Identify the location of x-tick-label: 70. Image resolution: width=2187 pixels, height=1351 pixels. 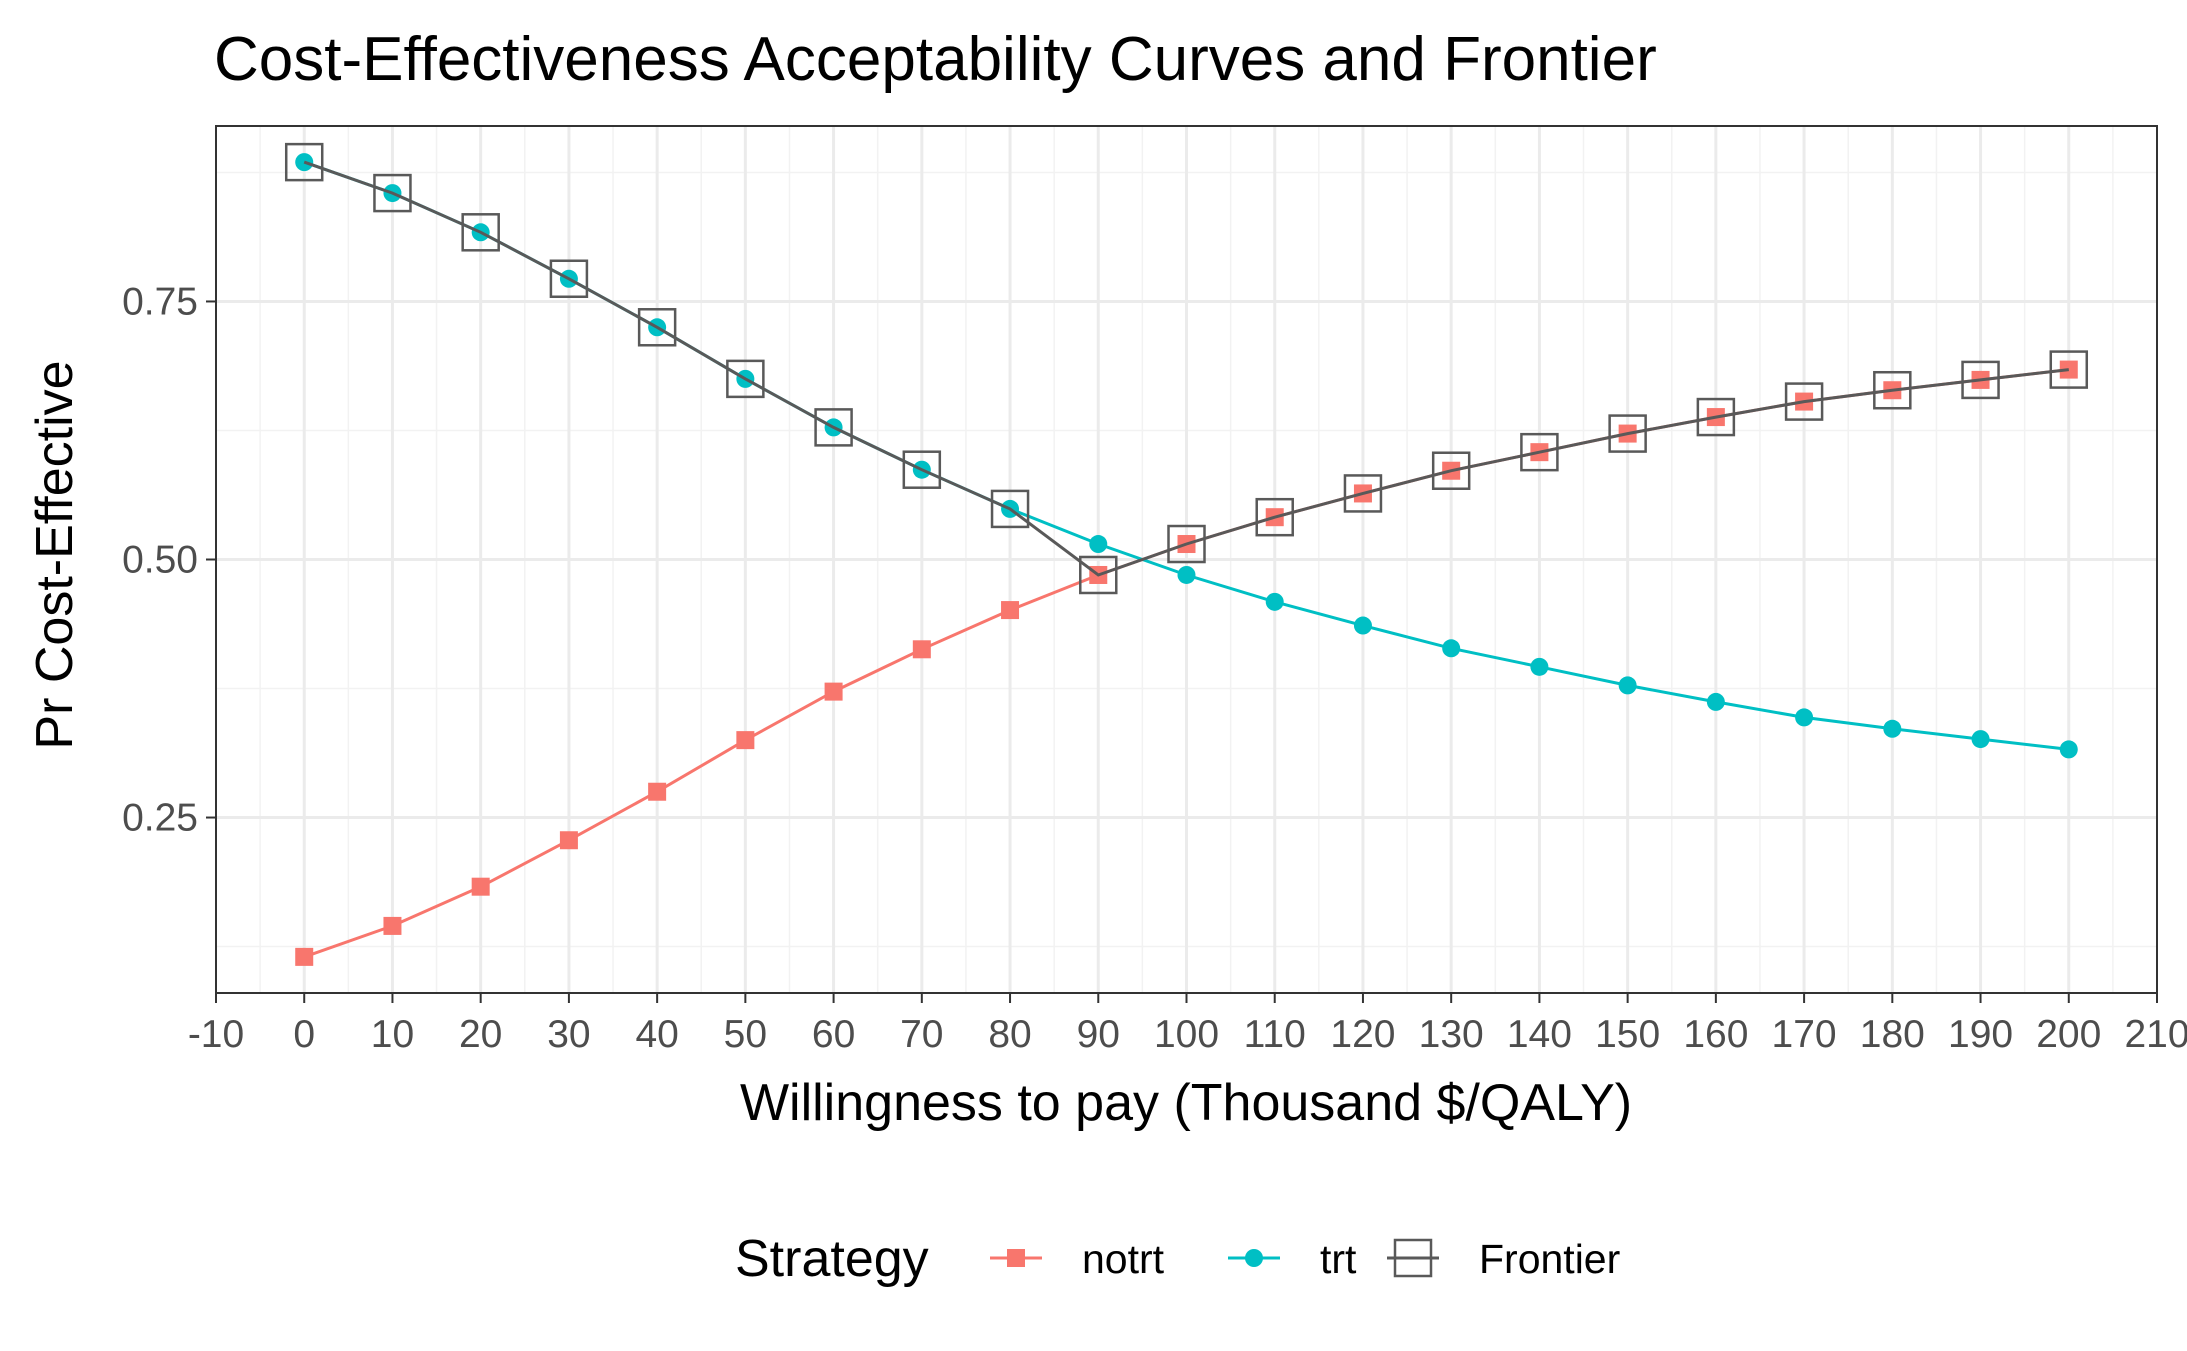
(921, 1034).